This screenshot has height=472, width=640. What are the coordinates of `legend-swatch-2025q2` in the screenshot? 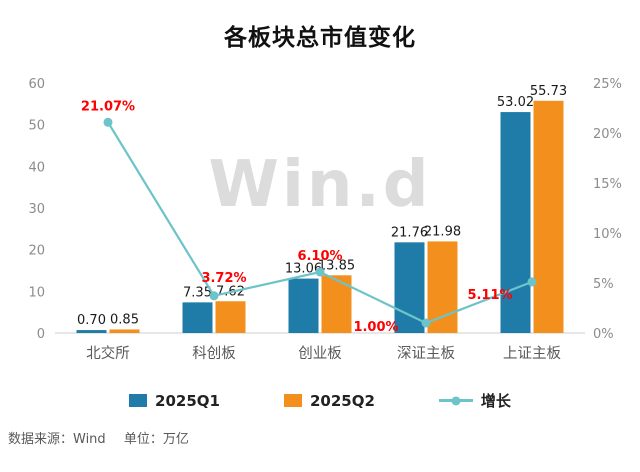 It's located at (292, 400).